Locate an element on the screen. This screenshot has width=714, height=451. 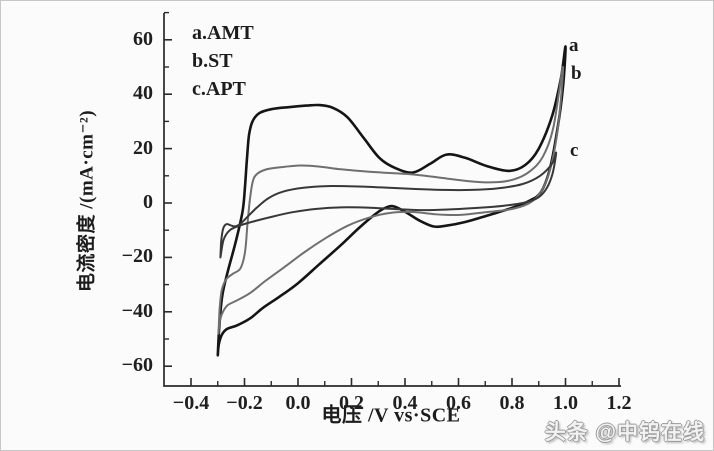
legend-item-b: b.ST is located at coordinates (212, 61).